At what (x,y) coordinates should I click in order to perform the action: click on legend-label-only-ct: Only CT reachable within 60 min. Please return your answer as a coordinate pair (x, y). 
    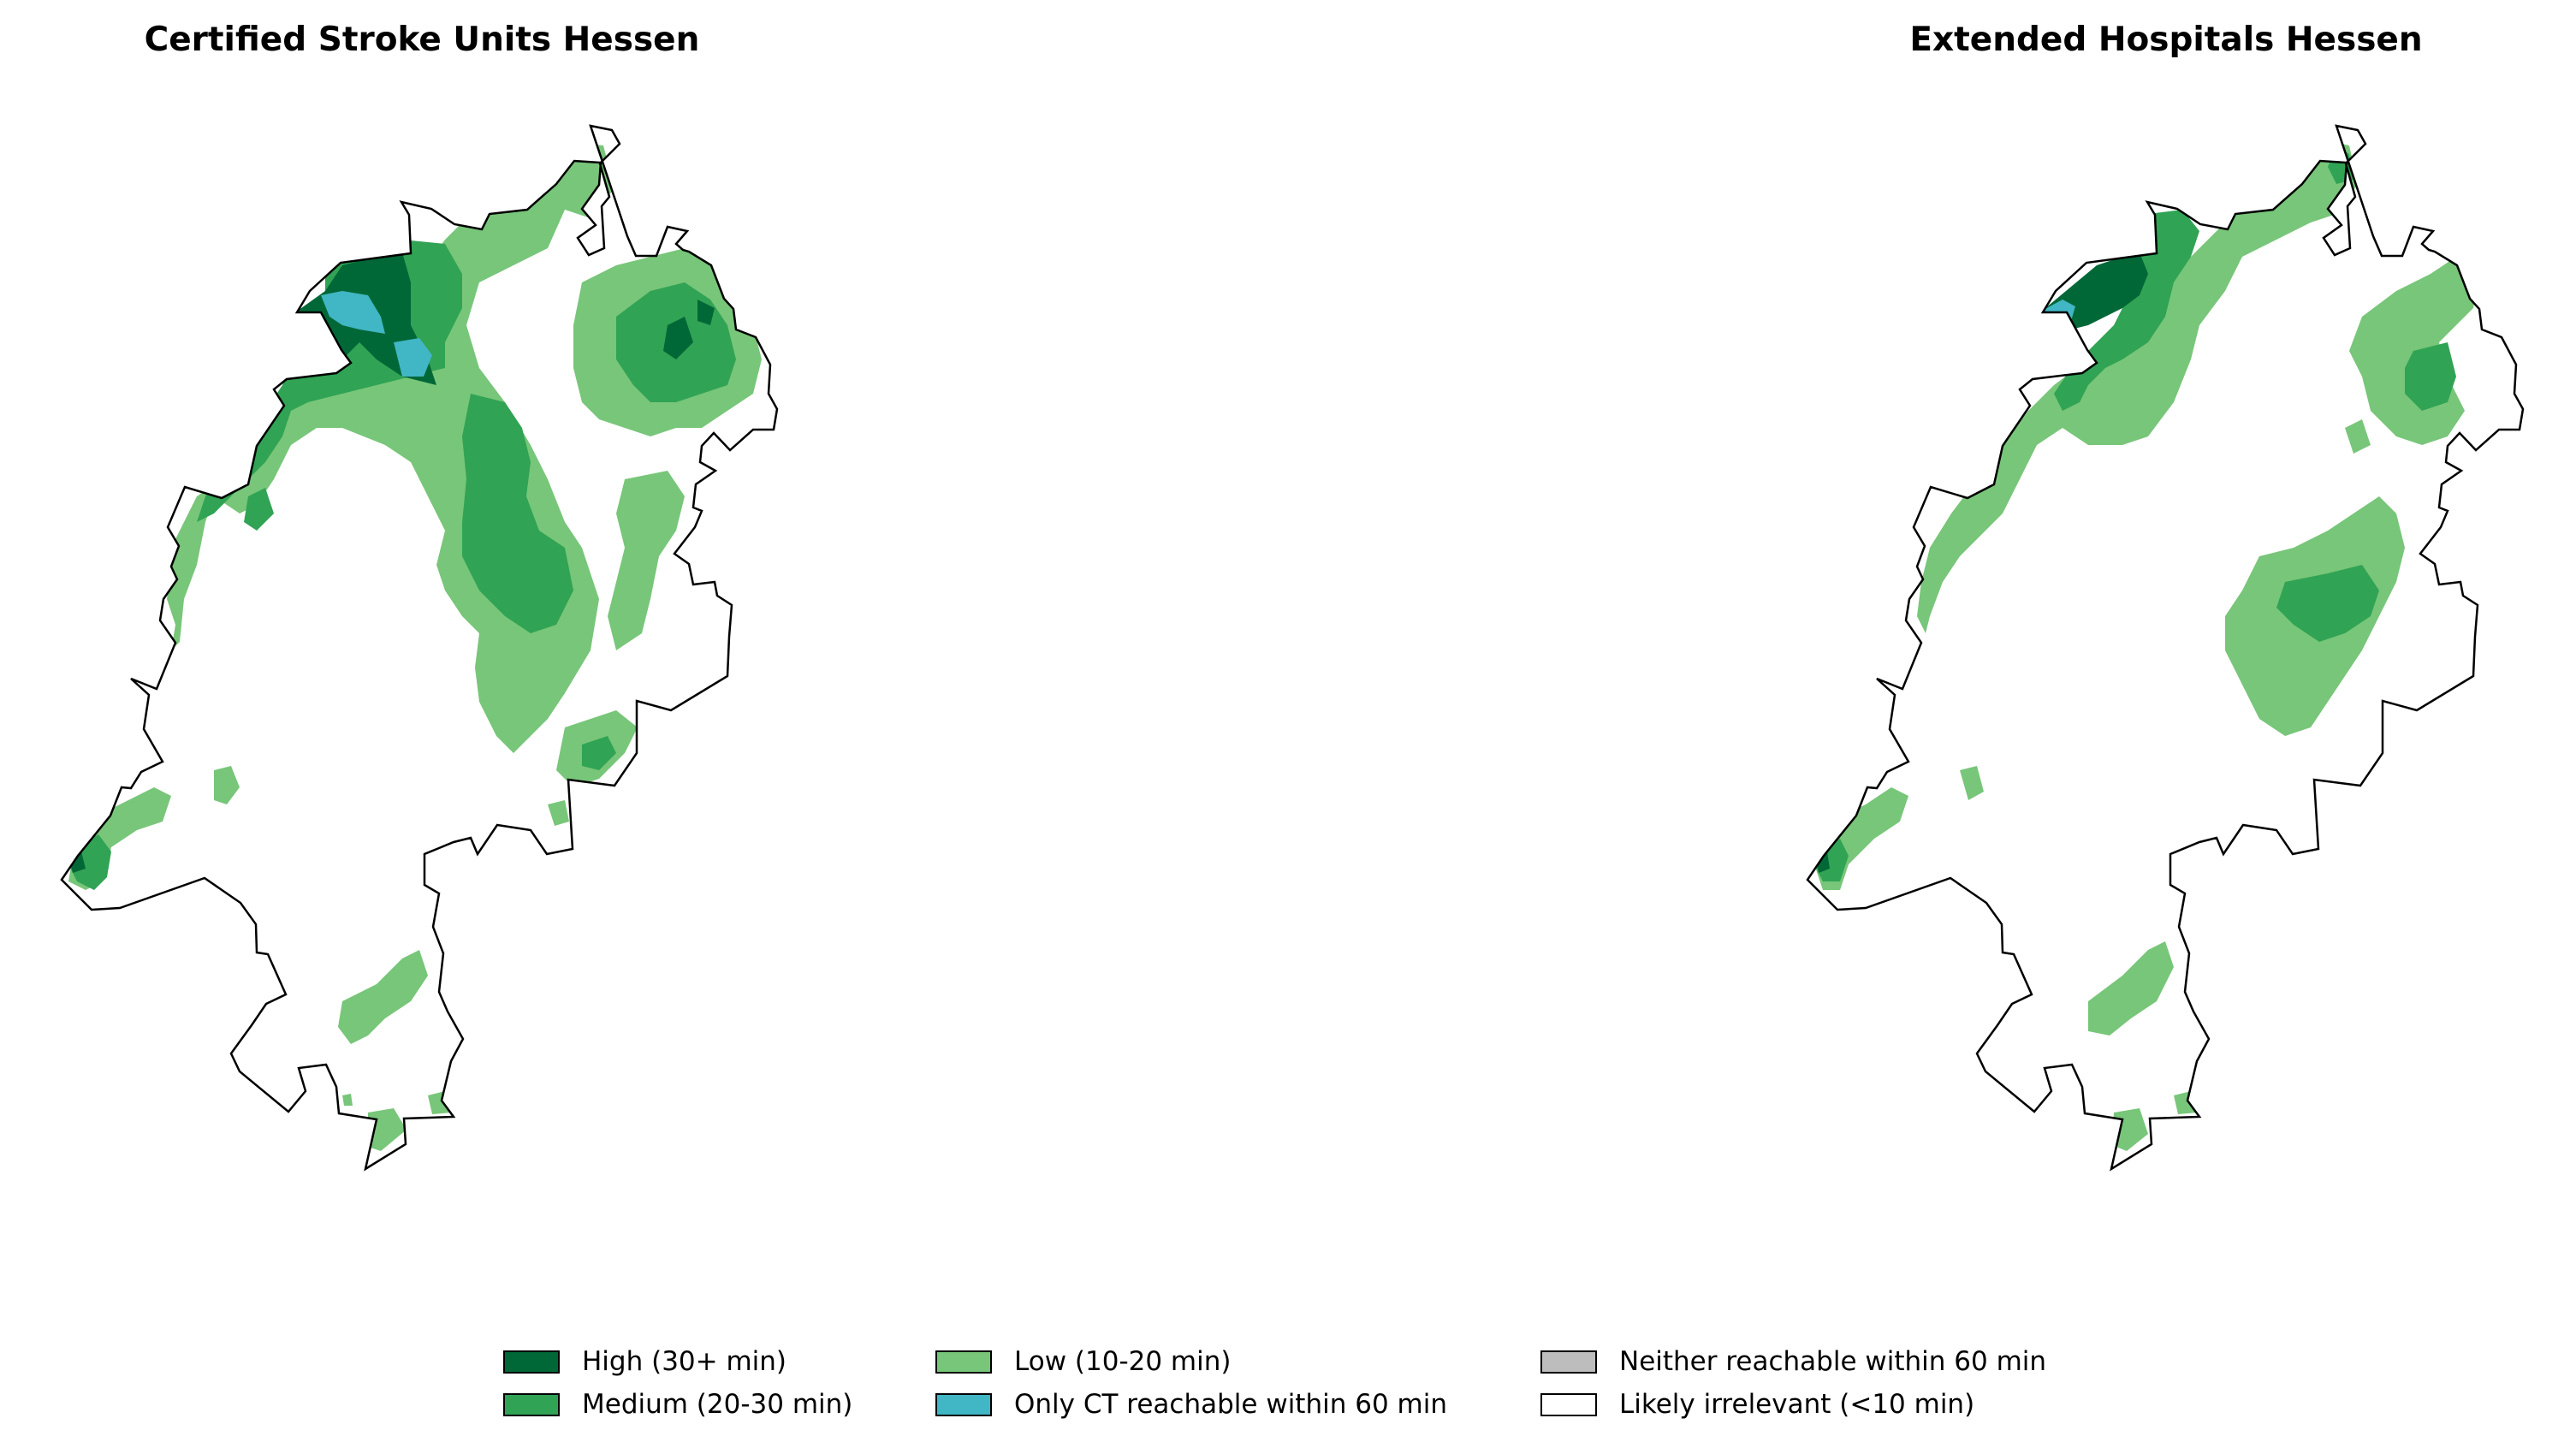
    Looking at the image, I should click on (1230, 1404).